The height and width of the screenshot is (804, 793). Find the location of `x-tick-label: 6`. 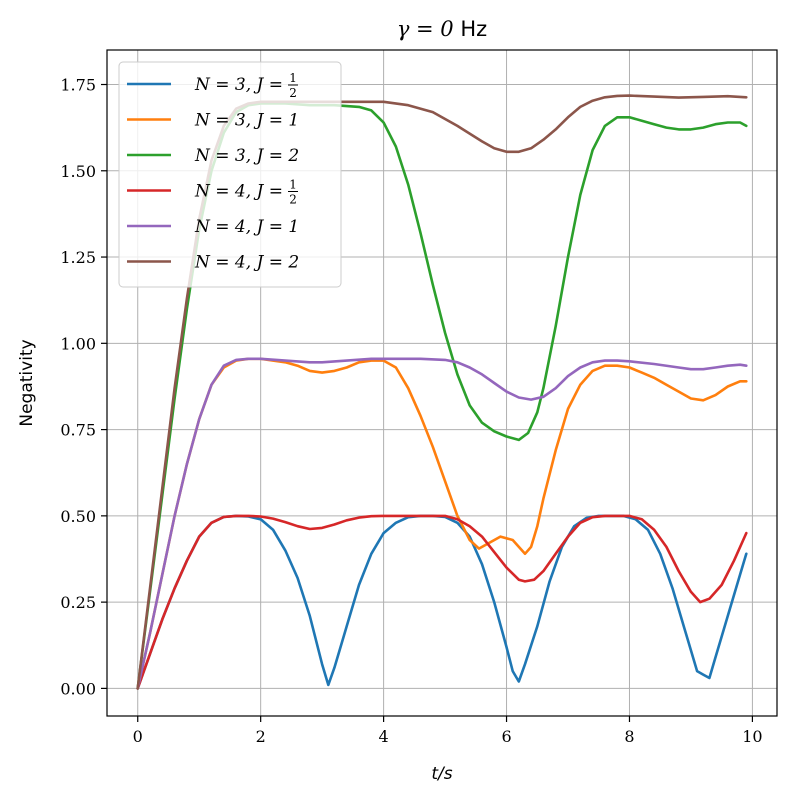

x-tick-label: 6 is located at coordinates (506, 736).